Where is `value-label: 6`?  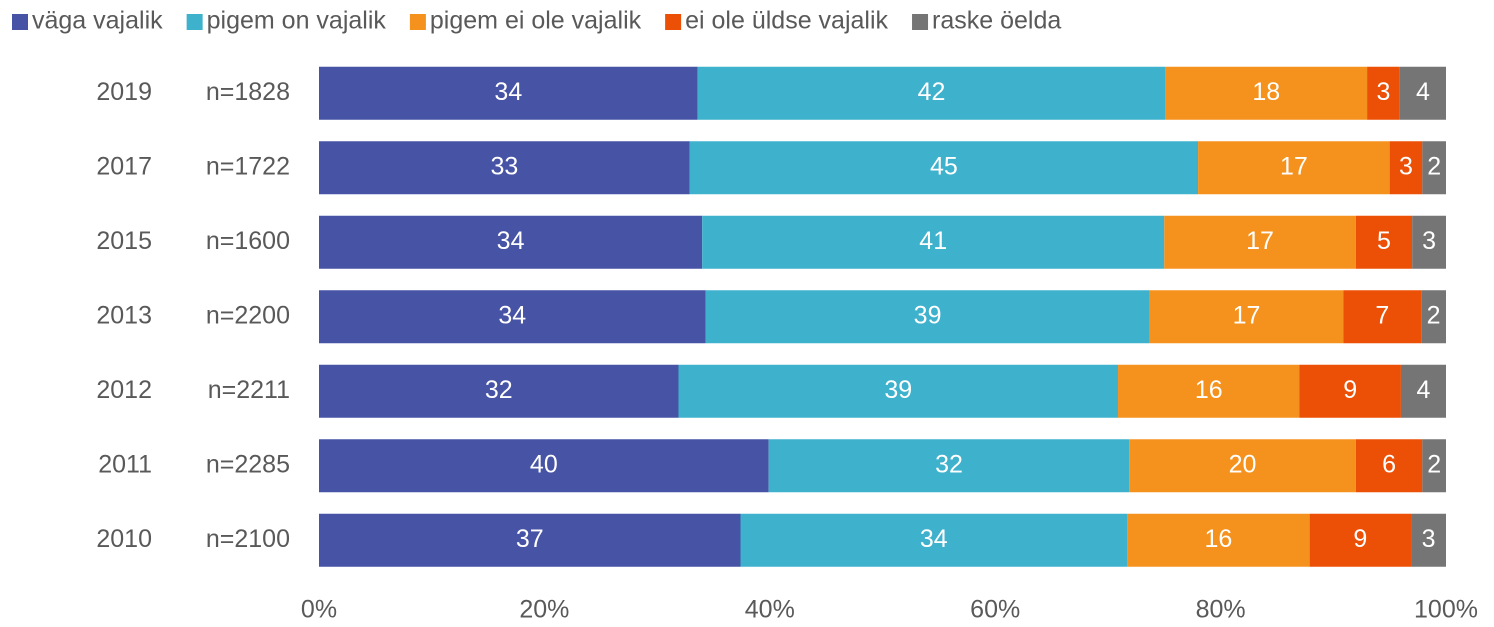 value-label: 6 is located at coordinates (1389, 464).